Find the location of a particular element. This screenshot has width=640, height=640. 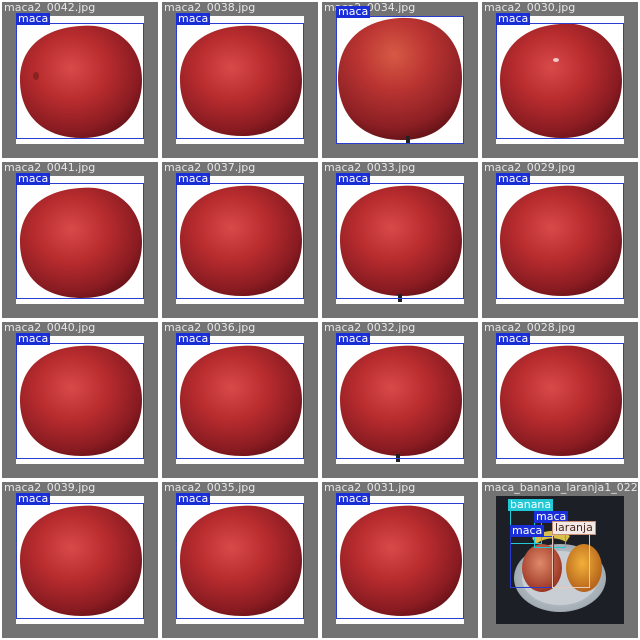

image-filename: maca2_0037.jpg is located at coordinates (210, 168).